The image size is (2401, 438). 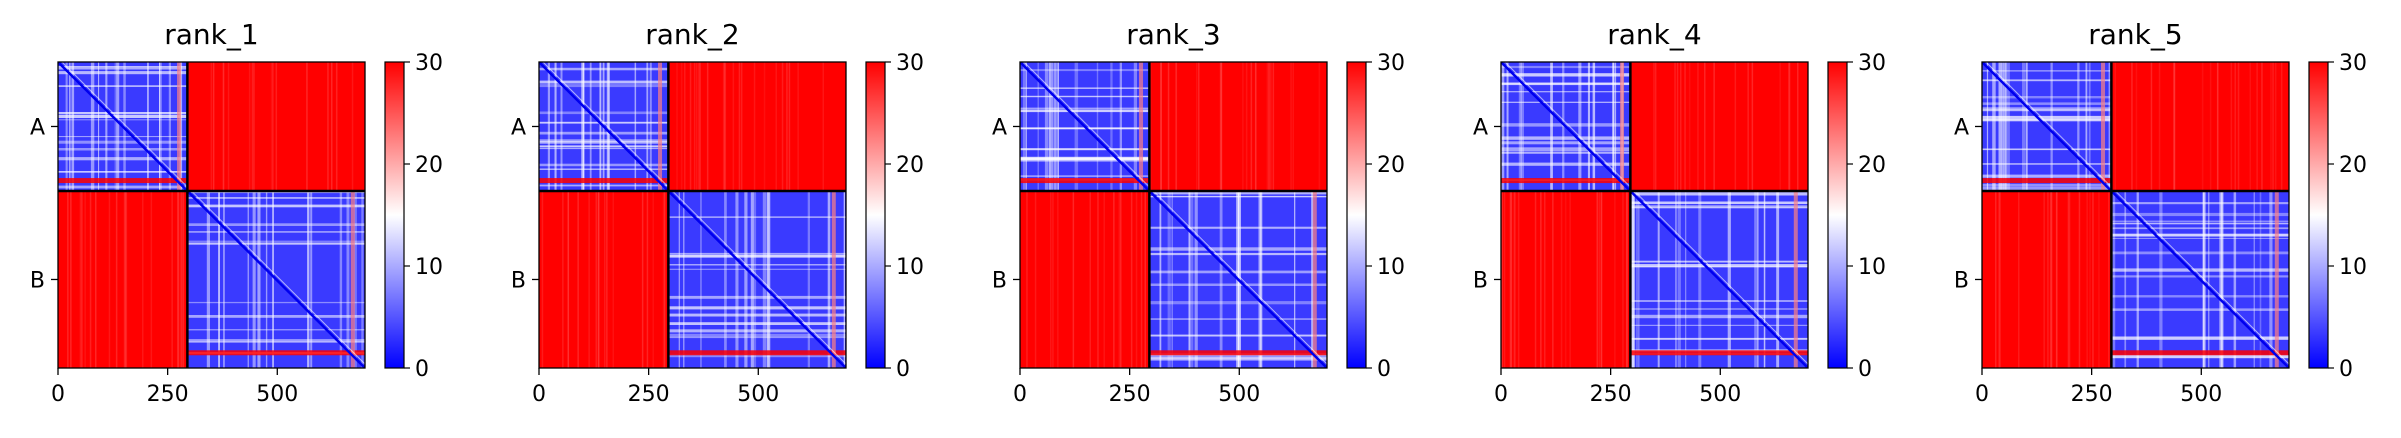 I want to click on x-tick-label: 0, so click(x=1020, y=394).